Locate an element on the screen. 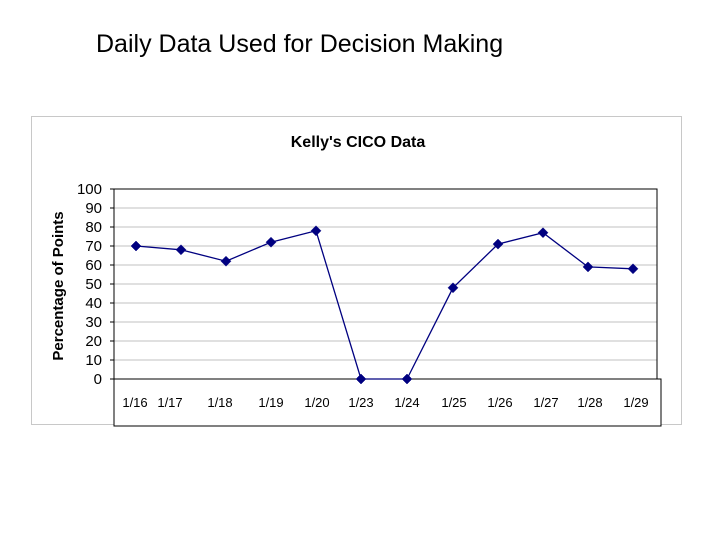 The height and width of the screenshot is (540, 720). x-tick-label: 1/19 is located at coordinates (270, 402).